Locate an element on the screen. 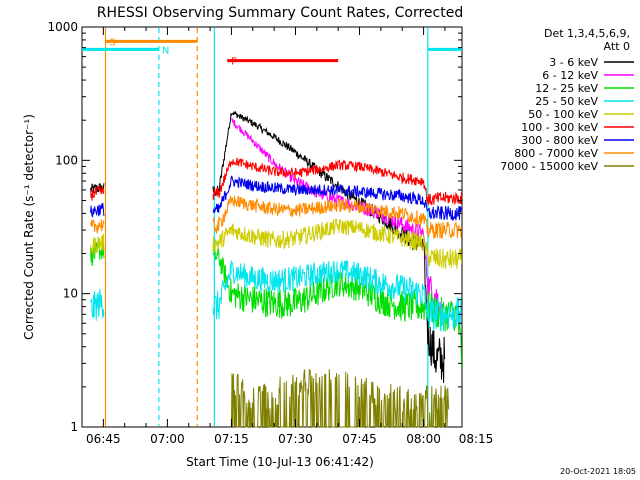  legend-label-4: 50 - 100 keV is located at coordinates (563, 114).